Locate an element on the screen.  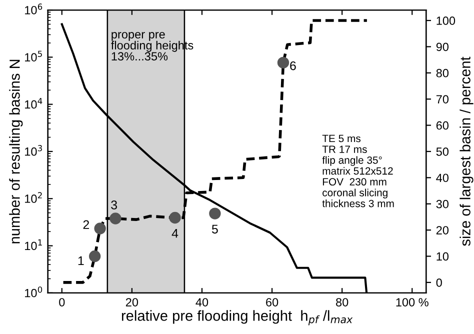
annotation: 4 is located at coordinates (175, 233).